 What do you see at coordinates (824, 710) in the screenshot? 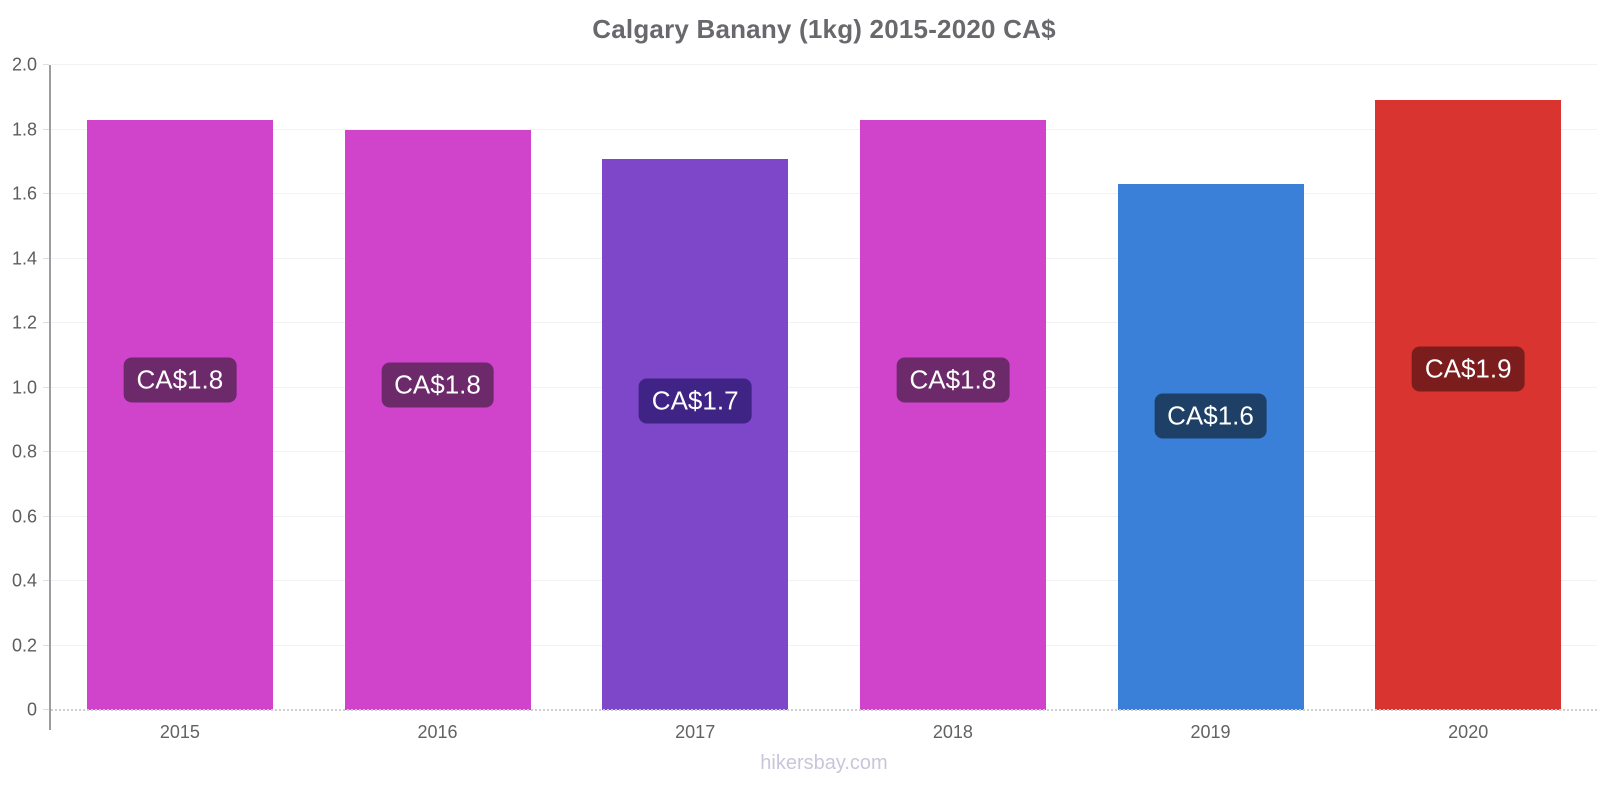
I see `x-axis-baseline` at bounding box center [824, 710].